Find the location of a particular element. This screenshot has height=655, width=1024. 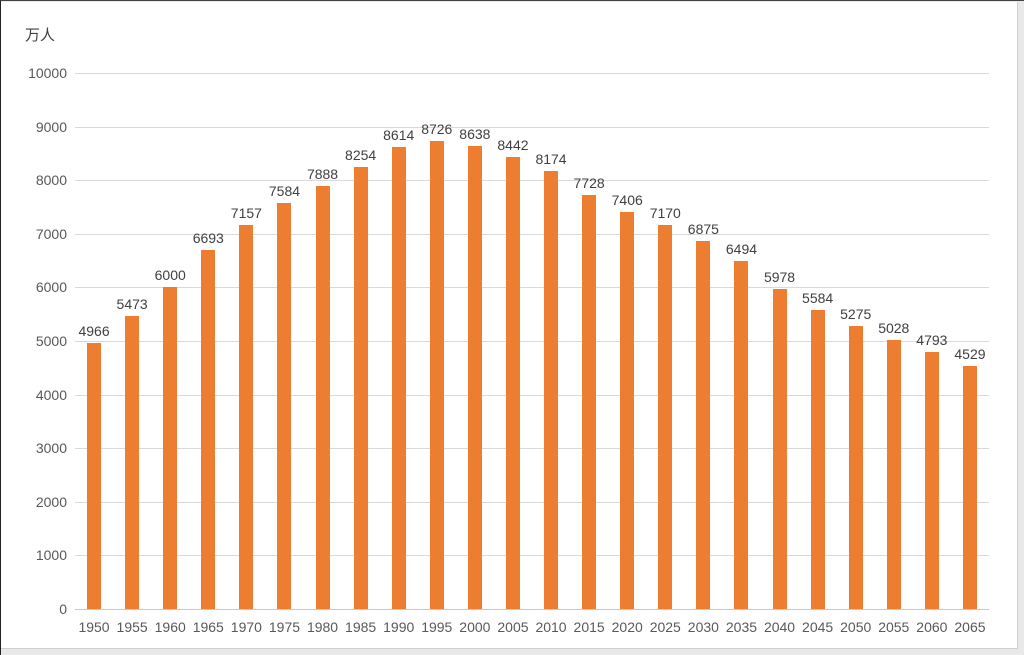

x-tick-label: 1980 is located at coordinates (322, 627).